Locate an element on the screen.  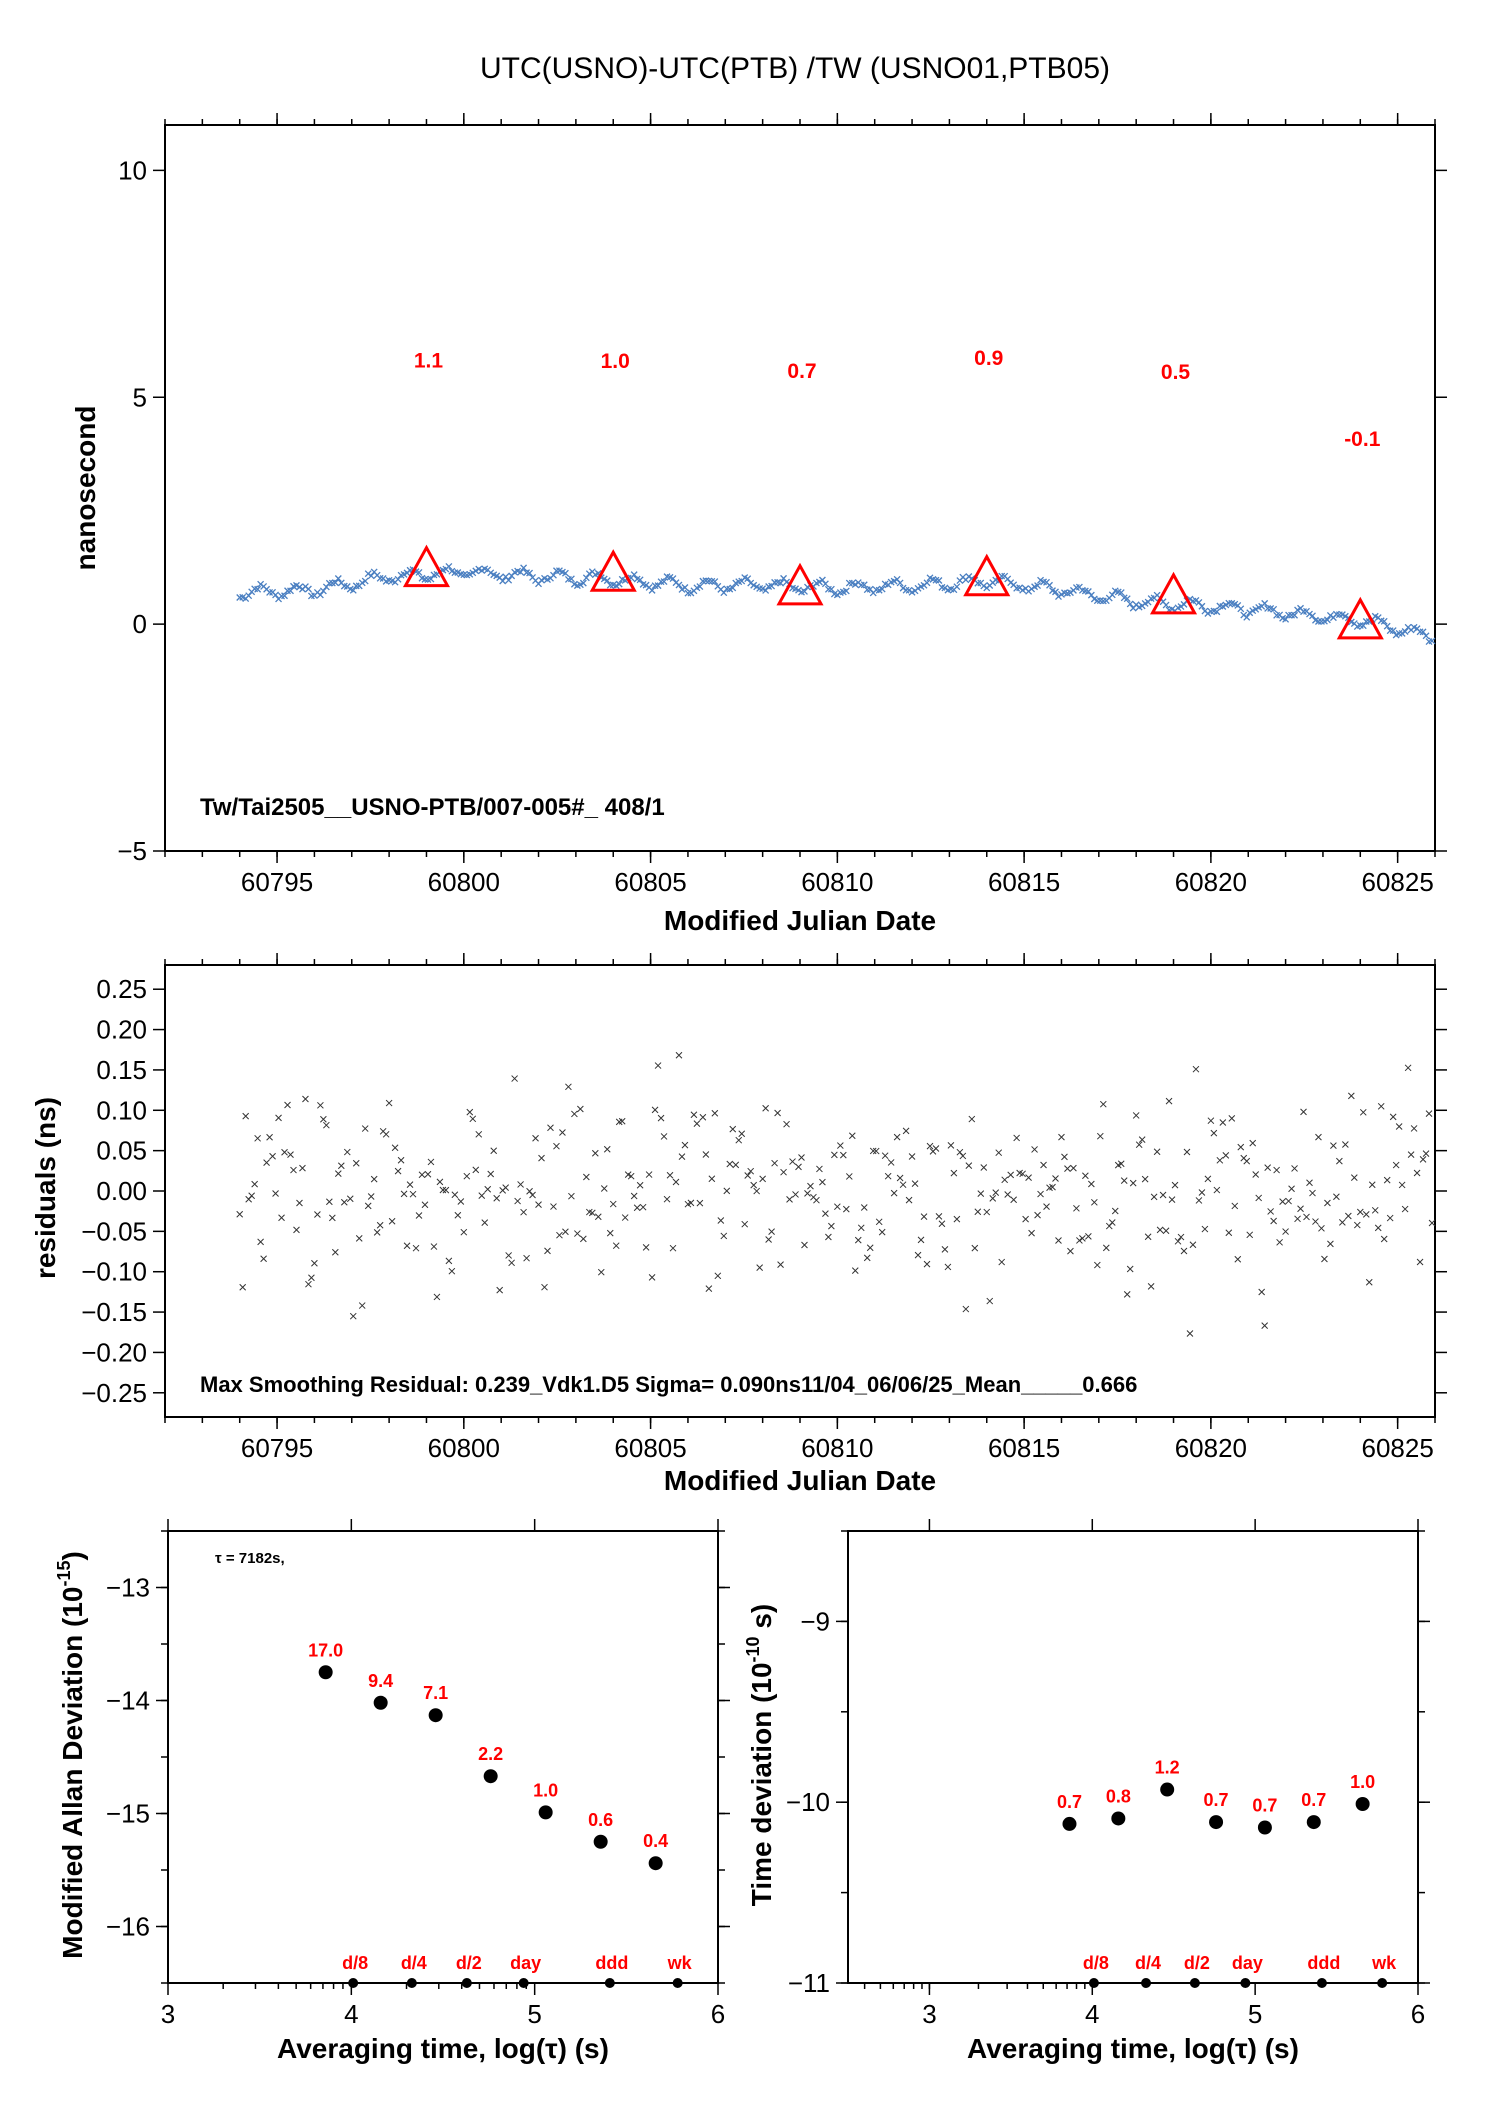
triangle-label: 1.1 is located at coordinates (429, 361).